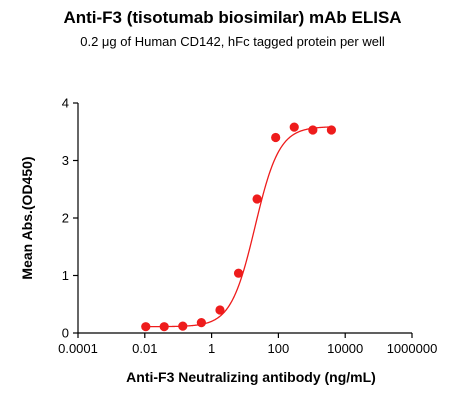 This screenshot has height=400, width=465. What do you see at coordinates (251, 377) in the screenshot?
I see `x-axis-label: Anti-F3 Neutralizing antibody (ng/mL)` at bounding box center [251, 377].